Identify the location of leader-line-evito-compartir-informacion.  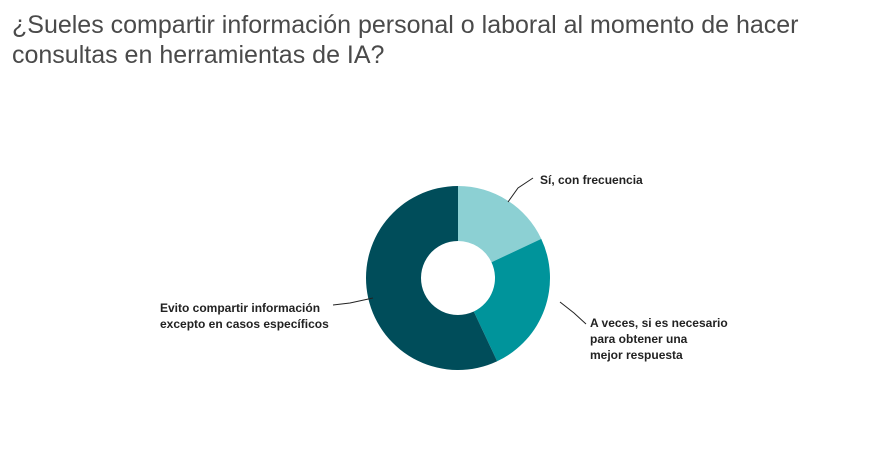
(353, 301).